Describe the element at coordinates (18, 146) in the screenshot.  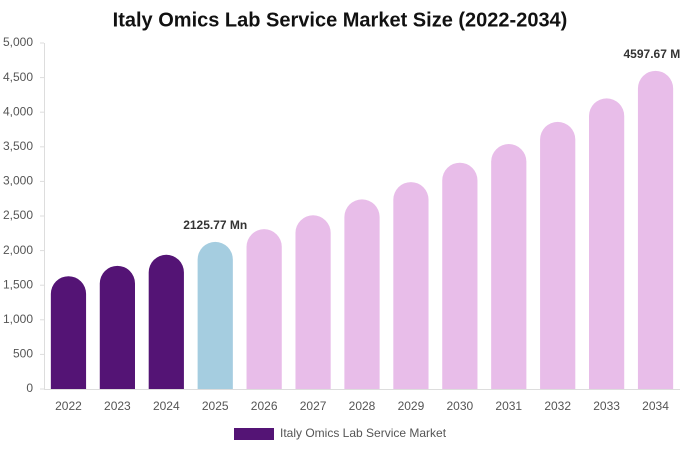
I see `y-tick-label: 3,500` at that location.